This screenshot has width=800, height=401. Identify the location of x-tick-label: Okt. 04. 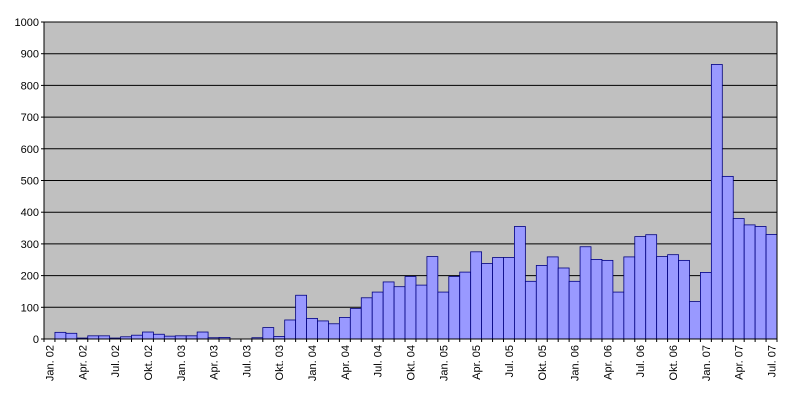
(412, 362).